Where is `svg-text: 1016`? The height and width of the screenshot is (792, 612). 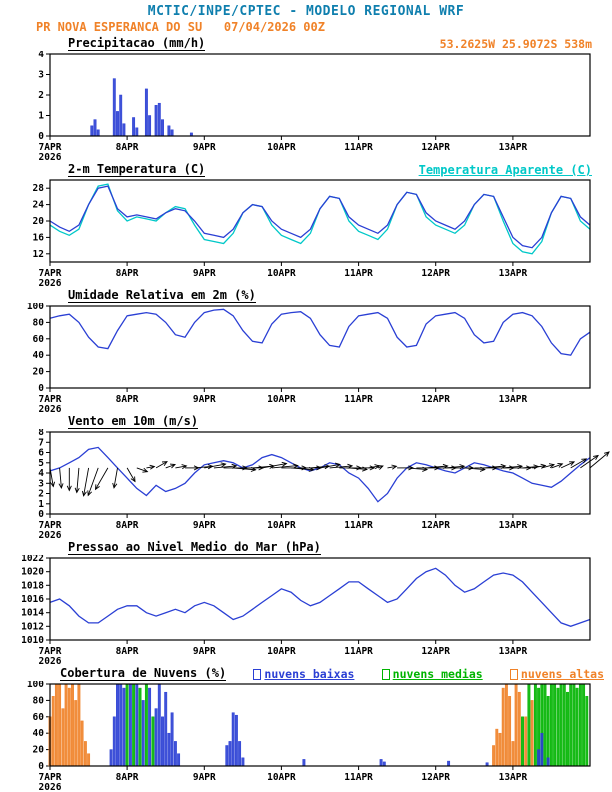
svg-text: 1016 is located at coordinates (32, 599).